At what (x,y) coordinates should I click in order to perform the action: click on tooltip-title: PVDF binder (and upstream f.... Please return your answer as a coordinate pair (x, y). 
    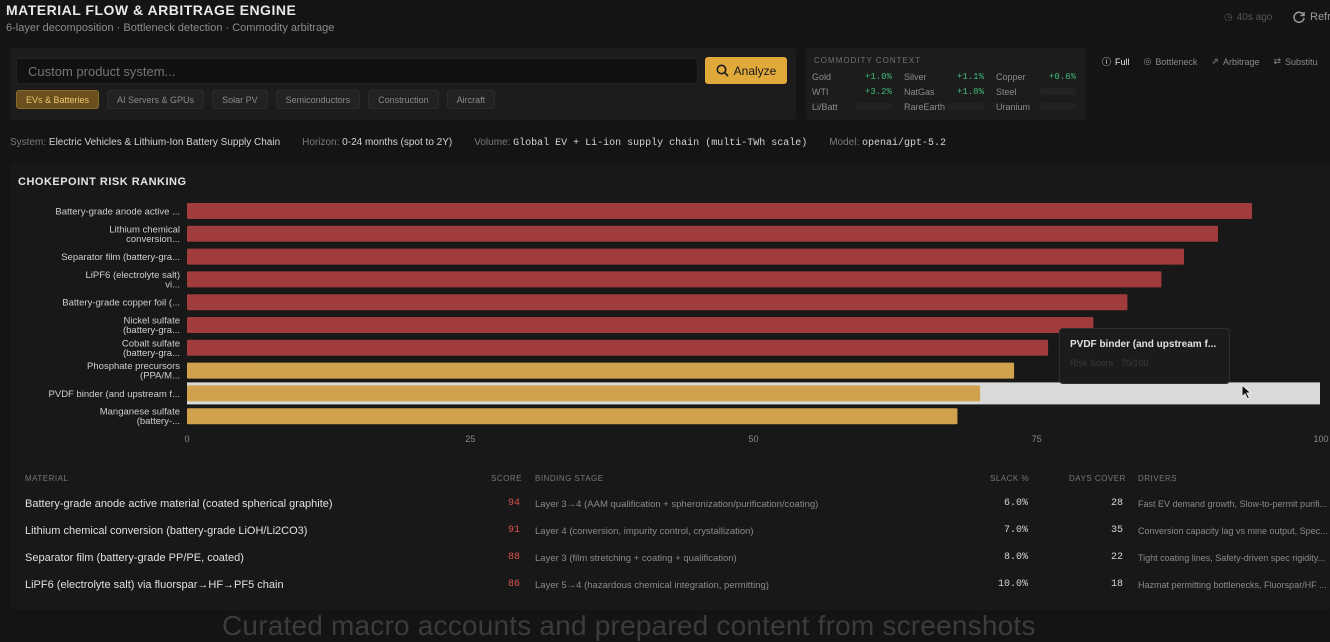
    Looking at the image, I should click on (1143, 344).